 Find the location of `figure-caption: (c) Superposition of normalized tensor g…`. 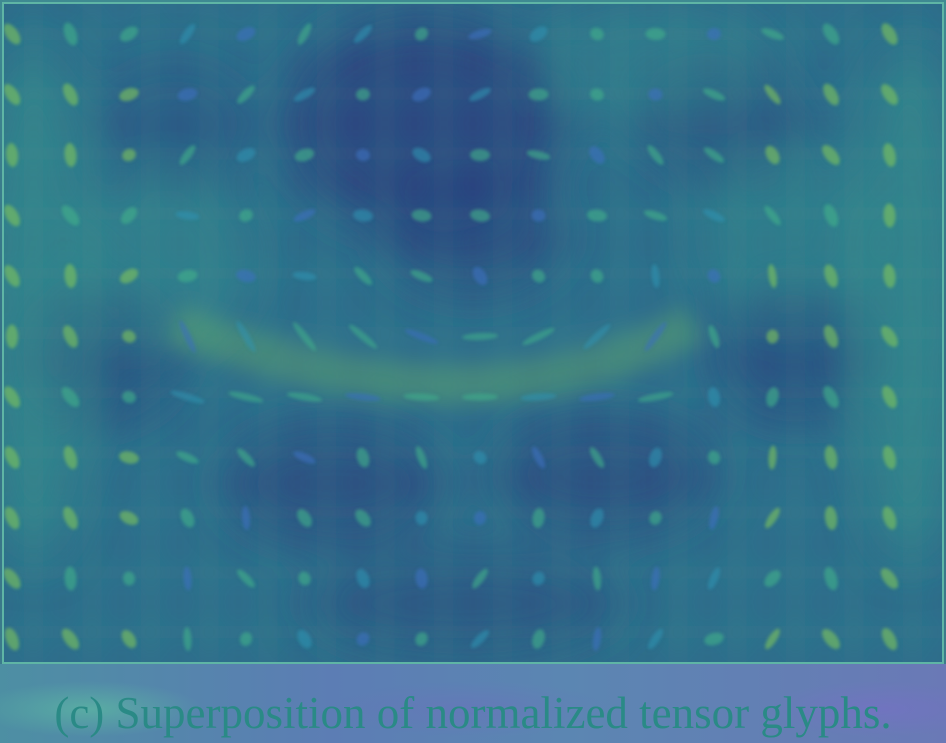

figure-caption: (c) Superposition of normalized tensor g… is located at coordinates (473, 713).